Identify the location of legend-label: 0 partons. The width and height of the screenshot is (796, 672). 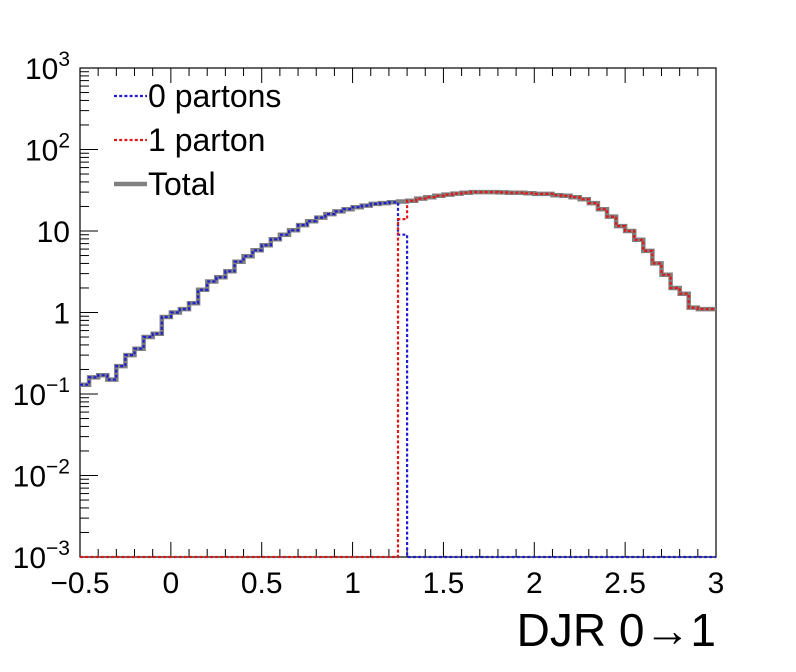
(214, 96).